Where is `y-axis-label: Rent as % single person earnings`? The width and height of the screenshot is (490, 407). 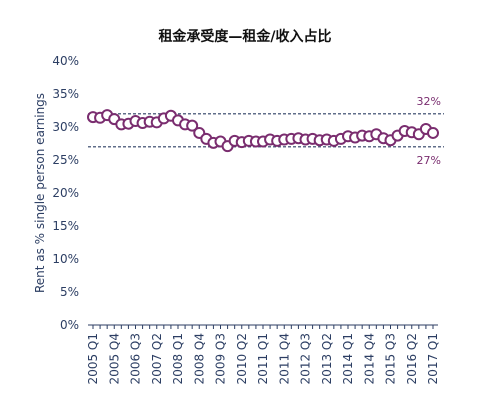 y-axis-label: Rent as % single person earnings is located at coordinates (40, 193).